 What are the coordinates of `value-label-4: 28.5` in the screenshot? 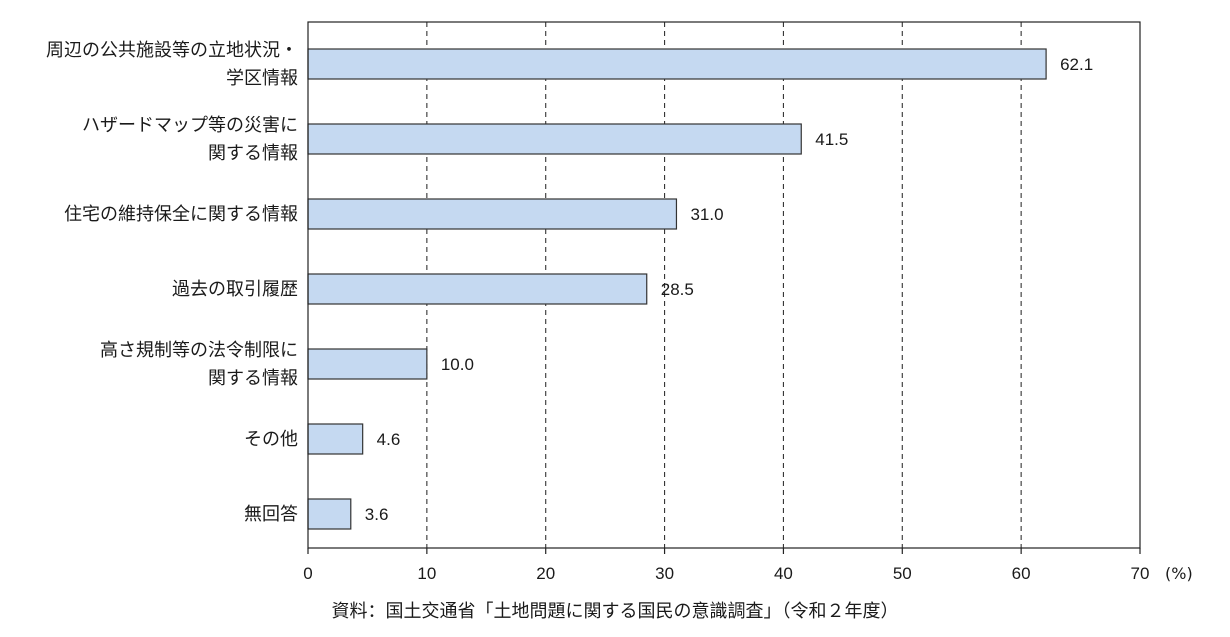 It's located at (677, 289).